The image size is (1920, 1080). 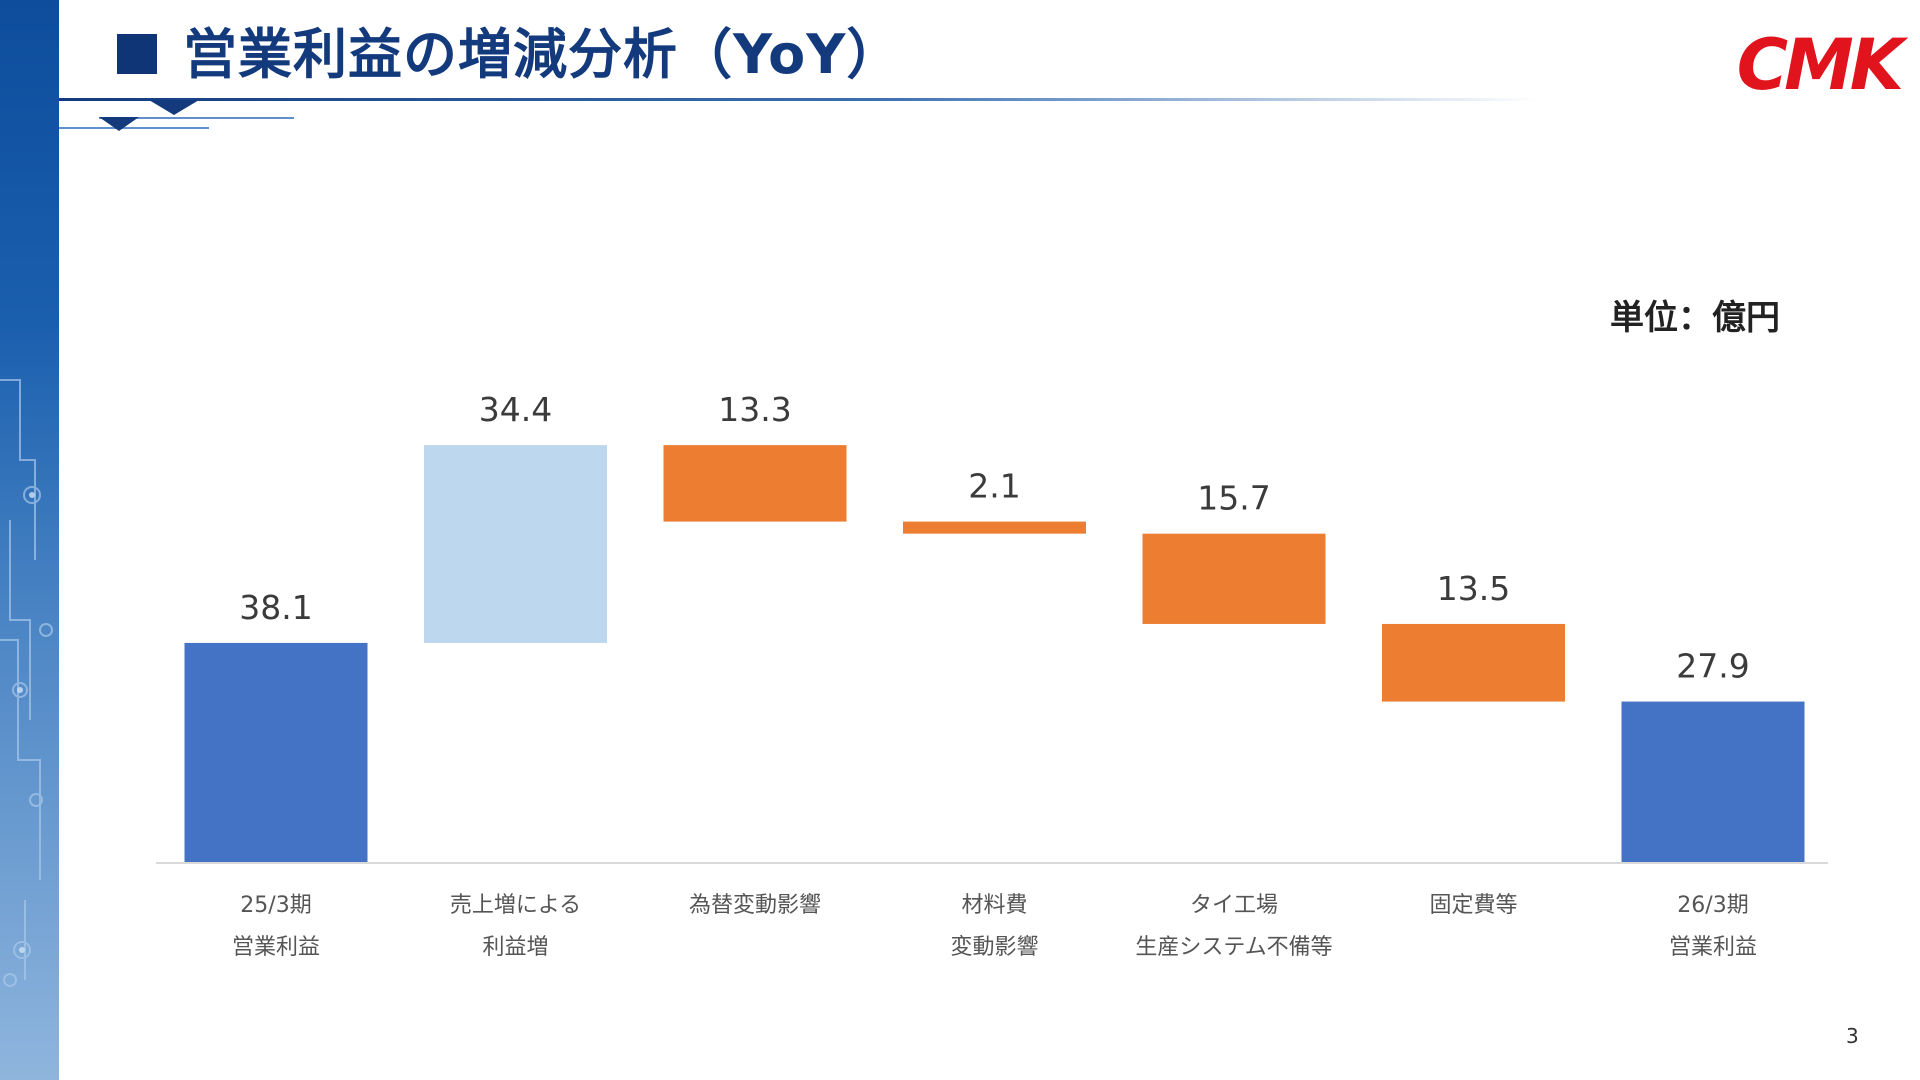 I want to click on data-label: 2.1, so click(x=994, y=486).